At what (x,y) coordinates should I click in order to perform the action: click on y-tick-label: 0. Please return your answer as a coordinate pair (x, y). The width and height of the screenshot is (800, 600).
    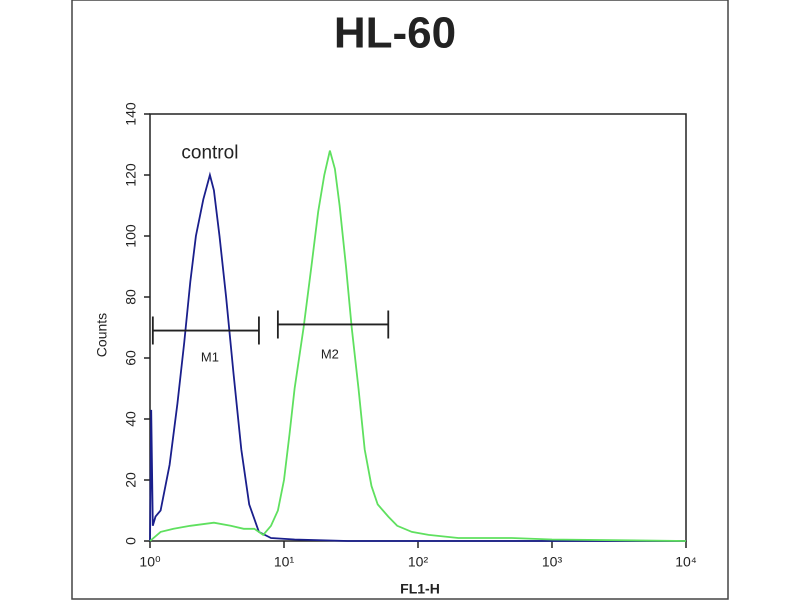
    Looking at the image, I should click on (131, 541).